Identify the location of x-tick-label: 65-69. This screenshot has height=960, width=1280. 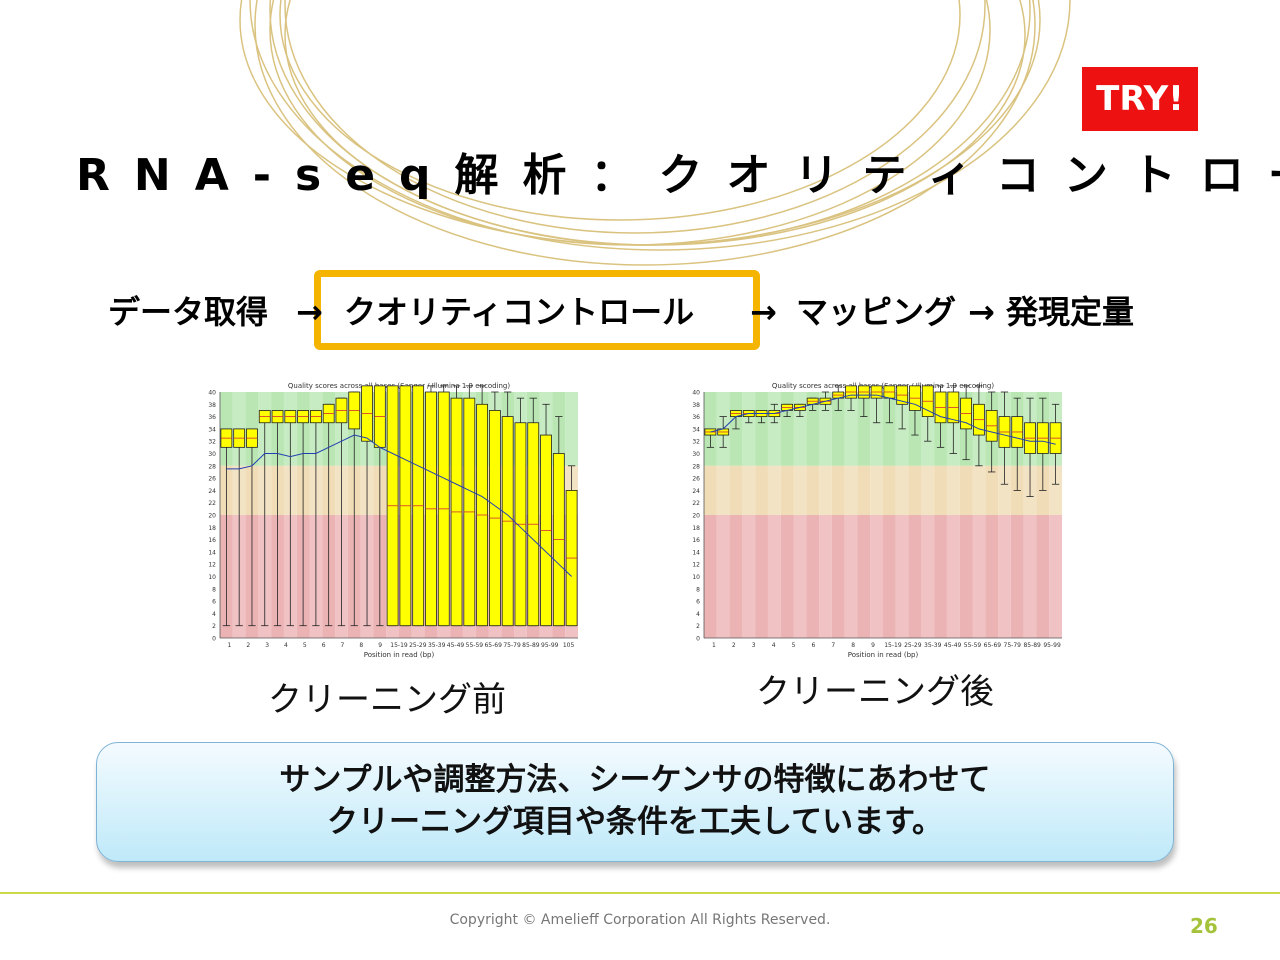
(493, 645).